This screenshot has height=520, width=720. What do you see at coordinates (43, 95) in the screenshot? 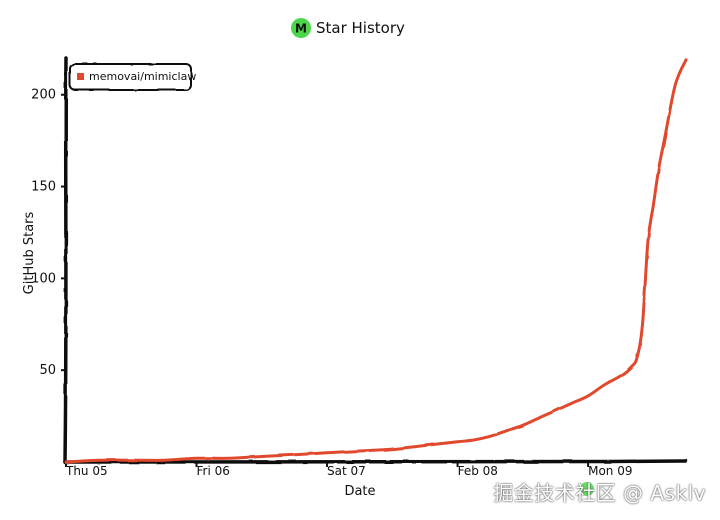
I see `y-tick-label: 200` at bounding box center [43, 95].